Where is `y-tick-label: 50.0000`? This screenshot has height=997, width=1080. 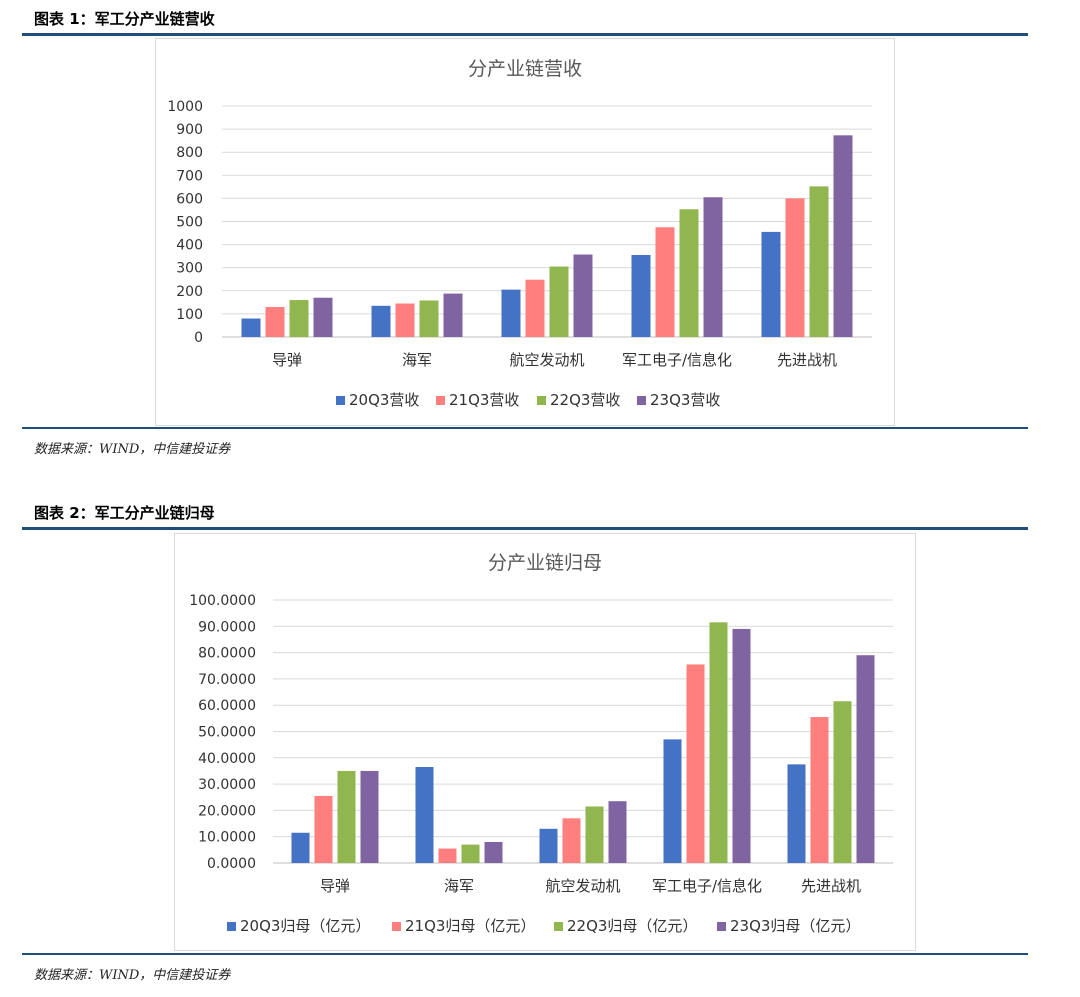 y-tick-label: 50.0000 is located at coordinates (227, 733).